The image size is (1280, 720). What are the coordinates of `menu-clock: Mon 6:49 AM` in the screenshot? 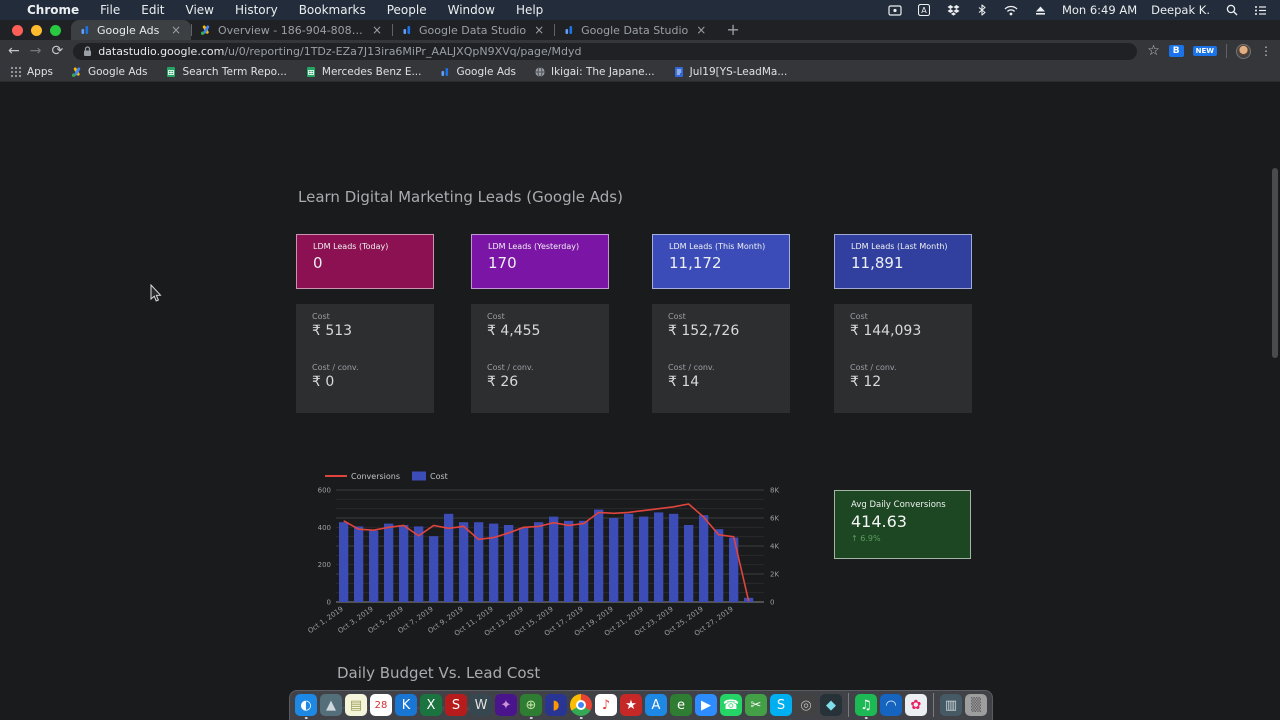 It's located at (1099, 10).